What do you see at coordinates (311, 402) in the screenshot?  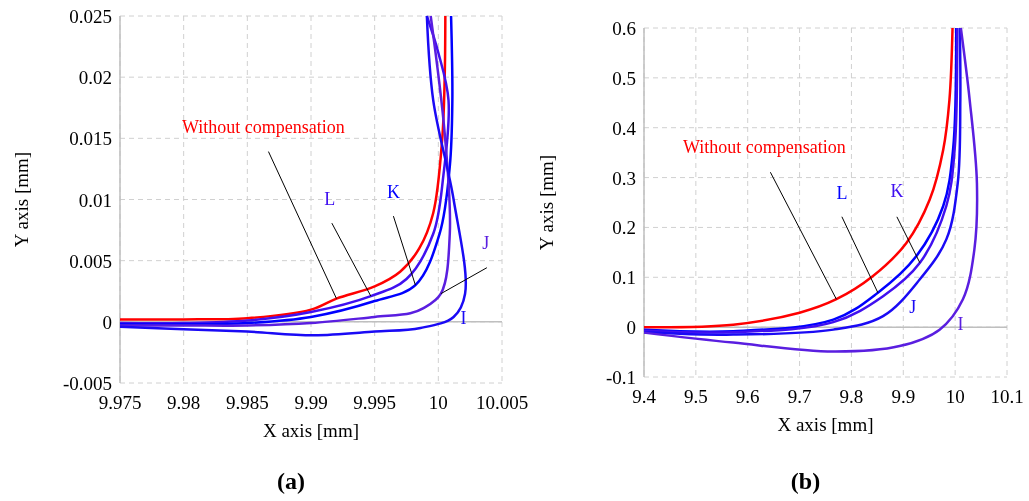 I see `x-tick-label: 9.99` at bounding box center [311, 402].